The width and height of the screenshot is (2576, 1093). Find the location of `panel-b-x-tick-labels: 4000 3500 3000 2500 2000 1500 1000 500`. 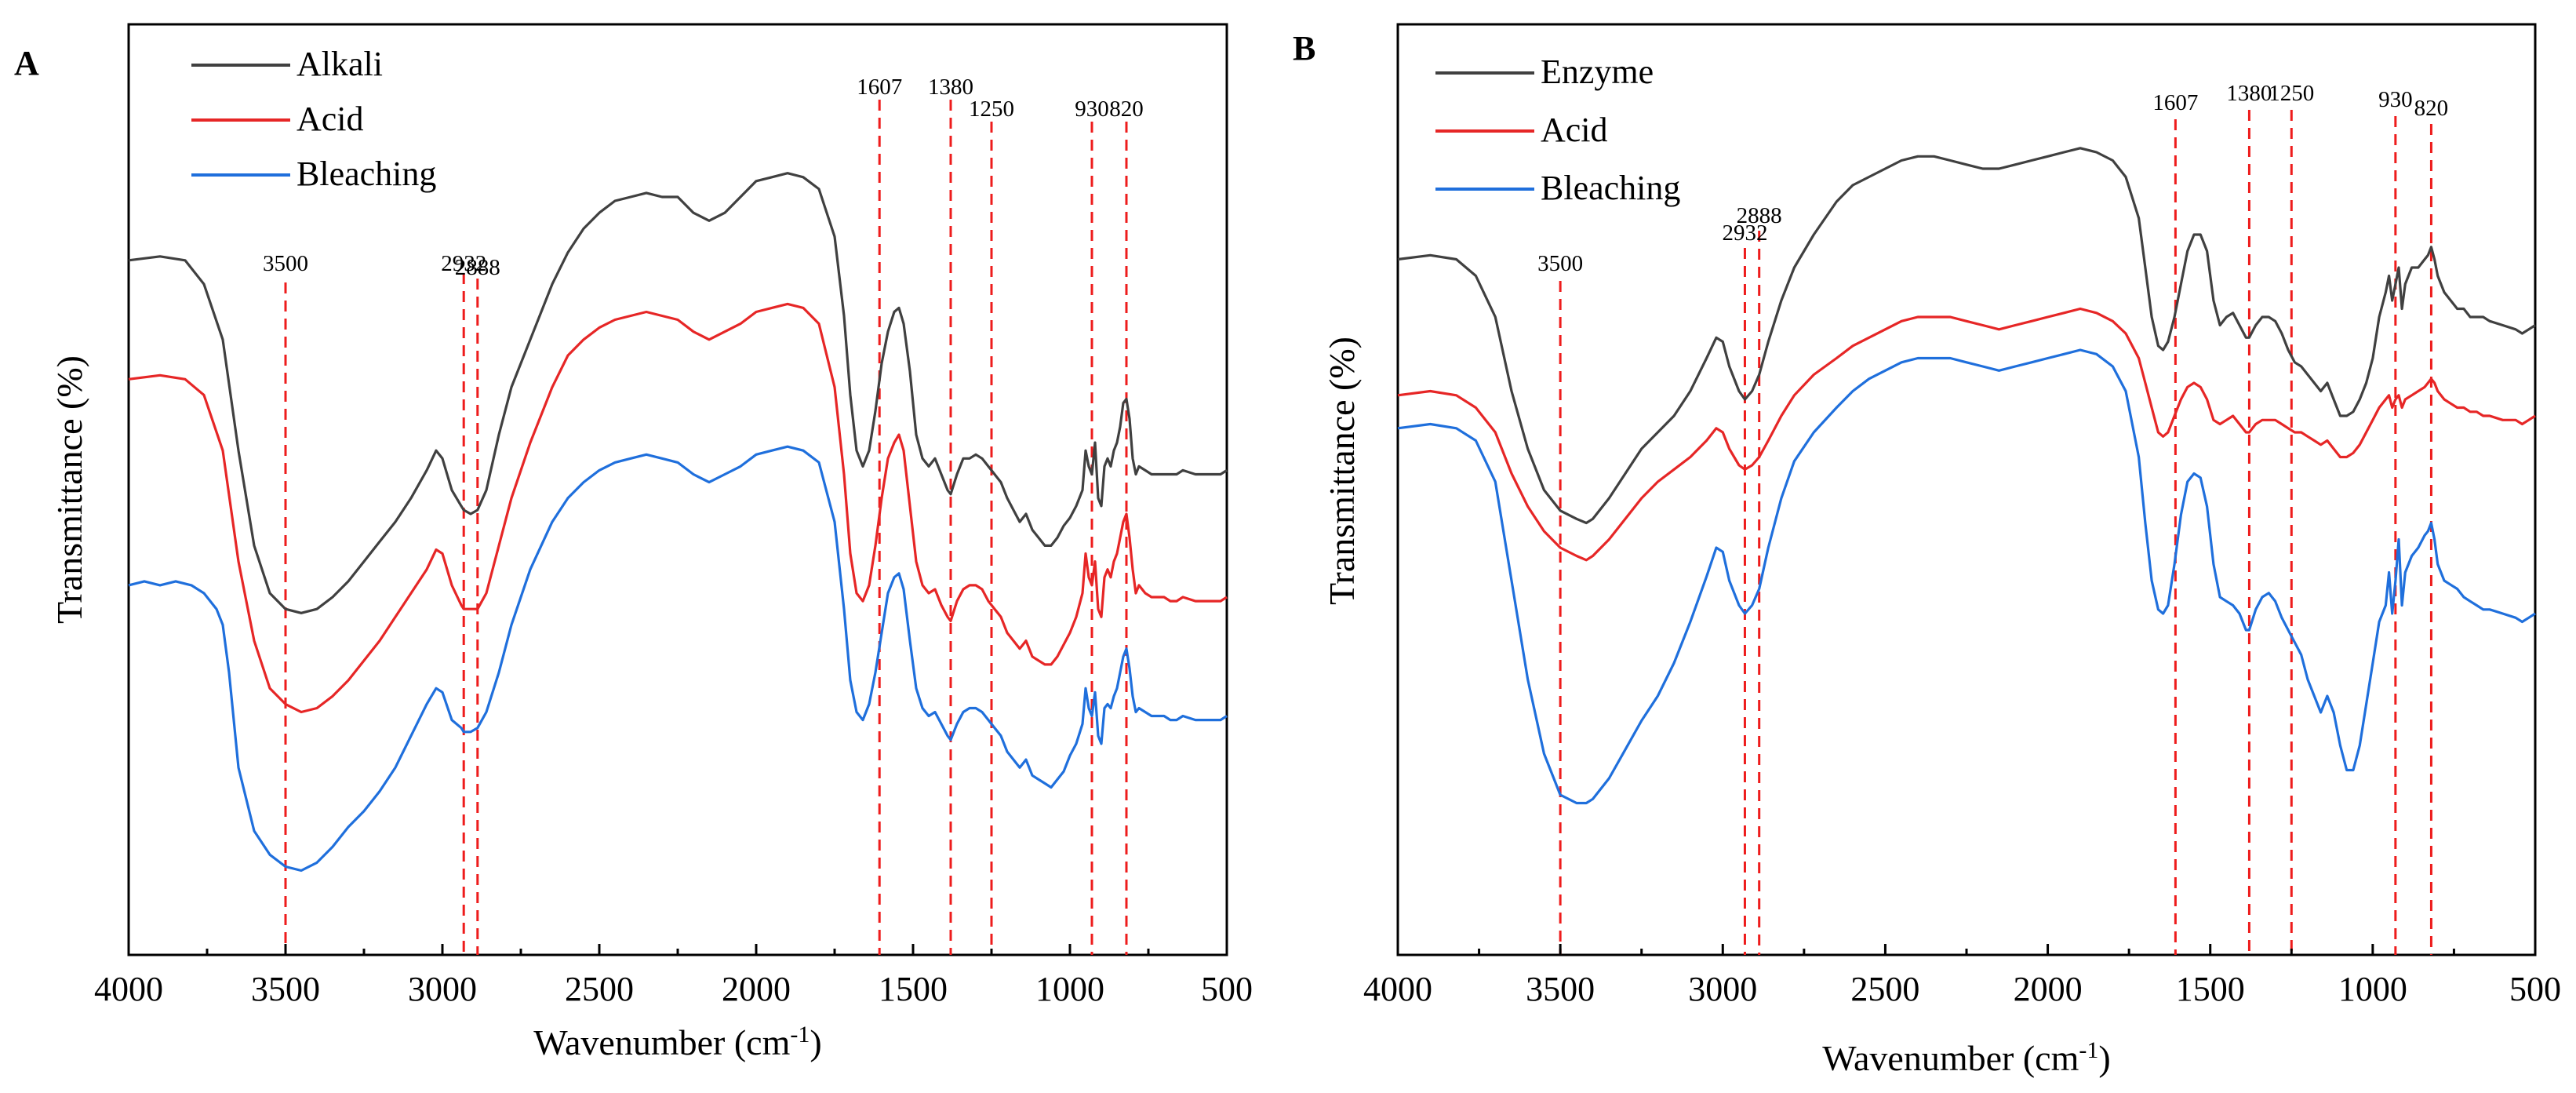

panel-b-x-tick-labels: 4000 3500 3000 2500 2000 1500 1000 500 is located at coordinates (1962, 989).